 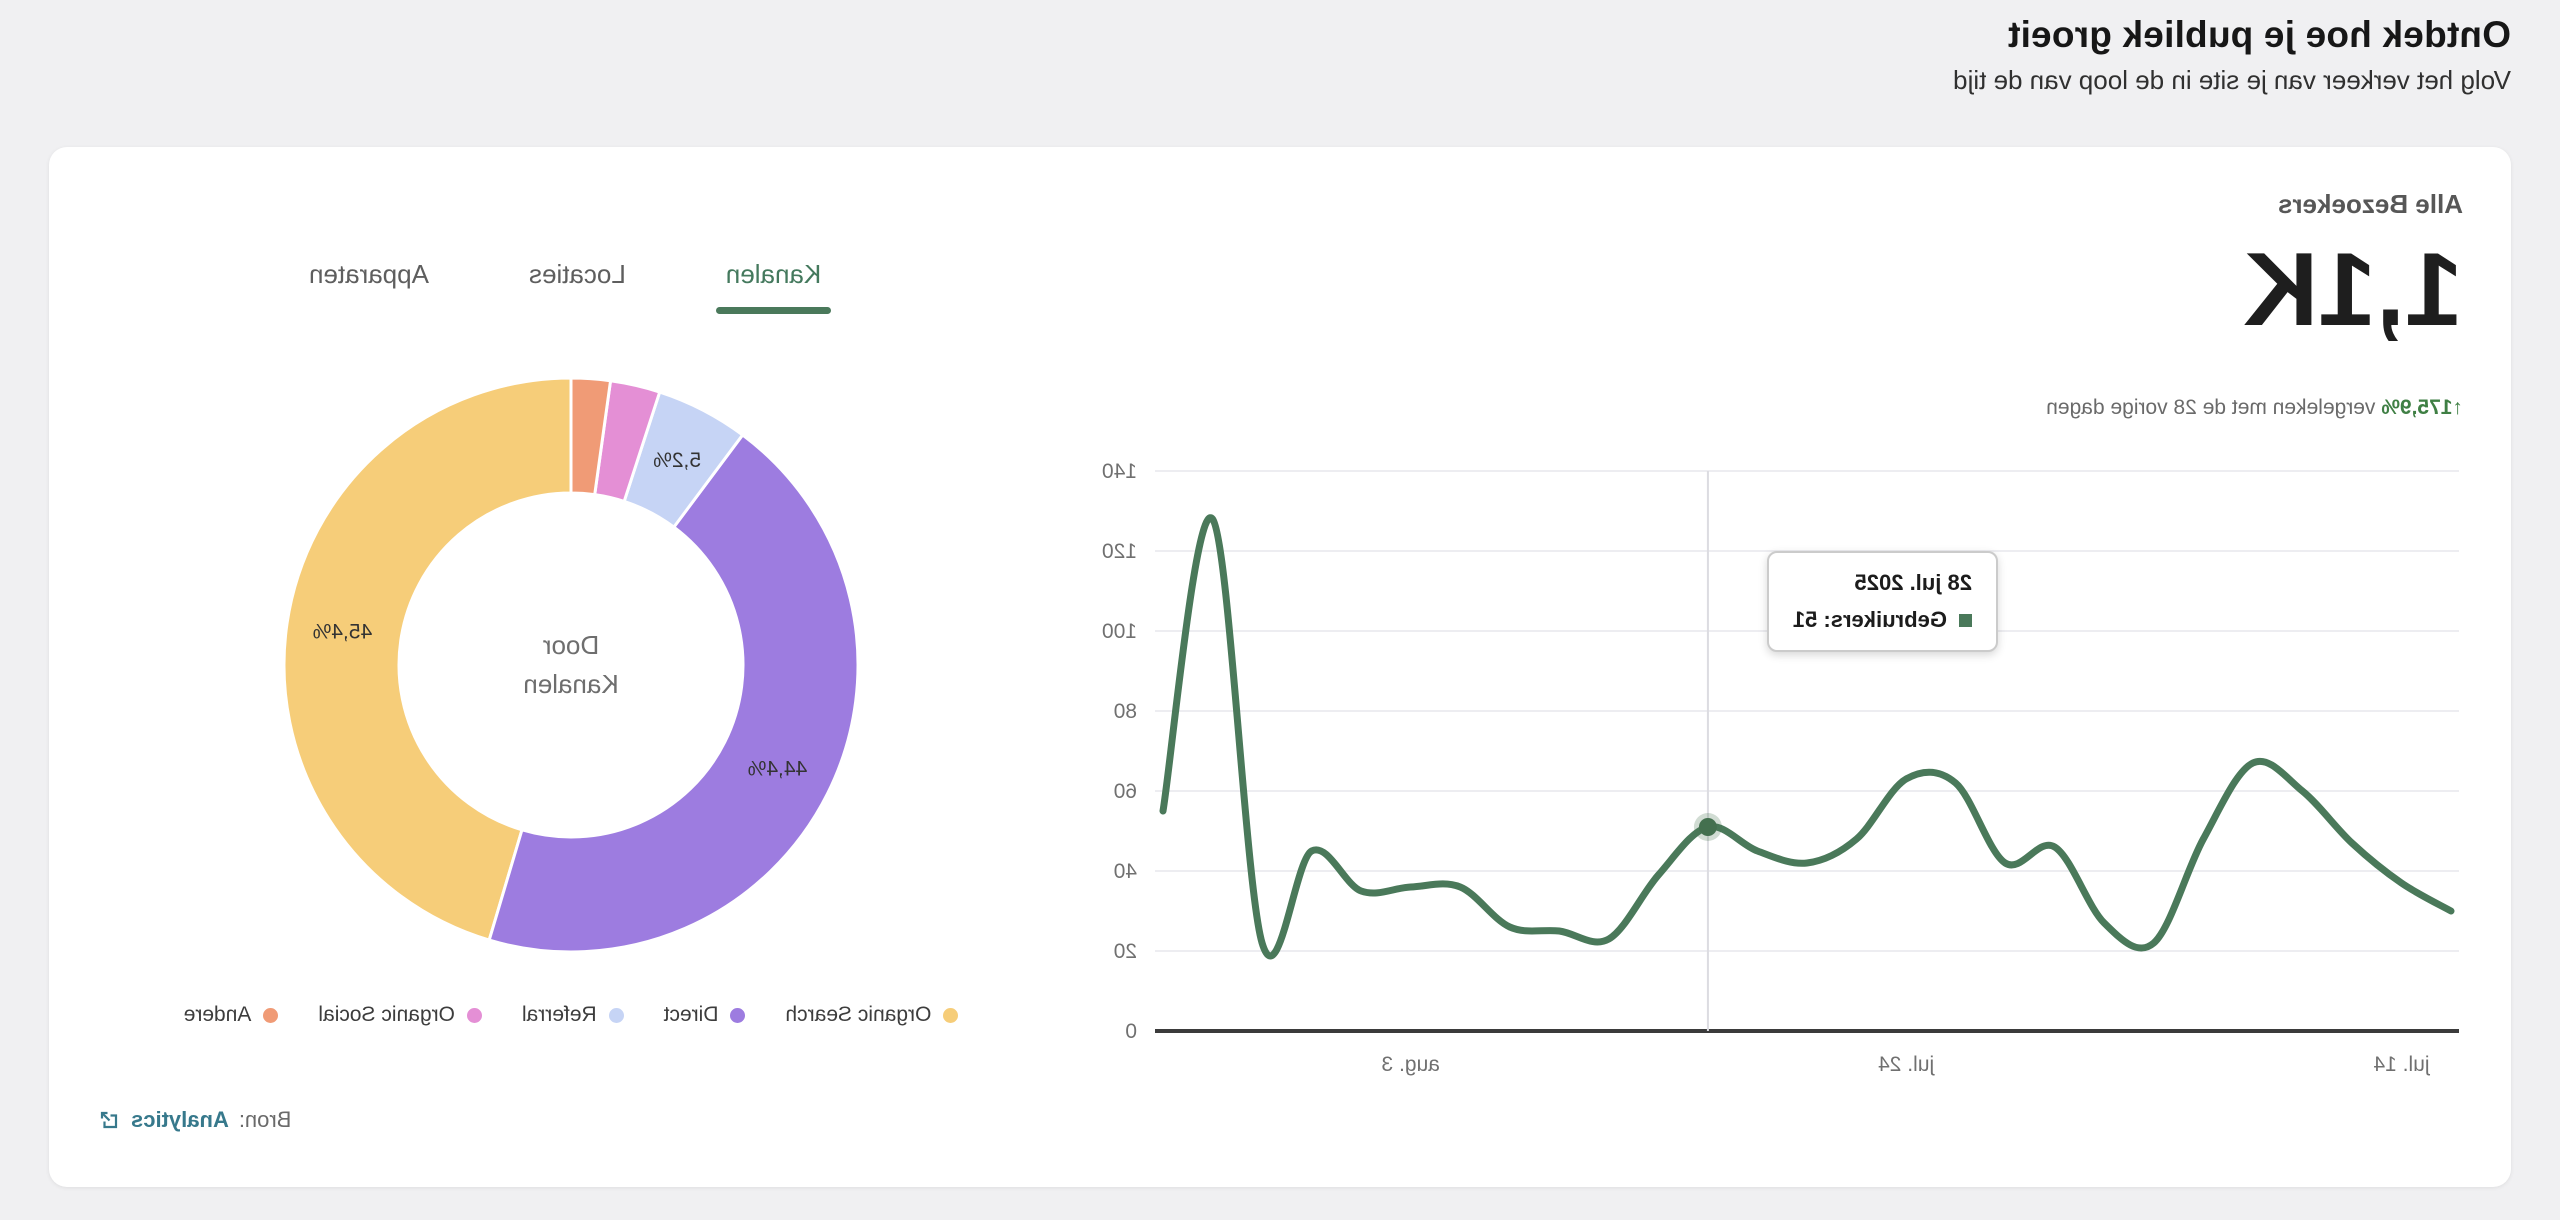 What do you see at coordinates (2422, 407) in the screenshot?
I see `change-percent: ↑175,9%` at bounding box center [2422, 407].